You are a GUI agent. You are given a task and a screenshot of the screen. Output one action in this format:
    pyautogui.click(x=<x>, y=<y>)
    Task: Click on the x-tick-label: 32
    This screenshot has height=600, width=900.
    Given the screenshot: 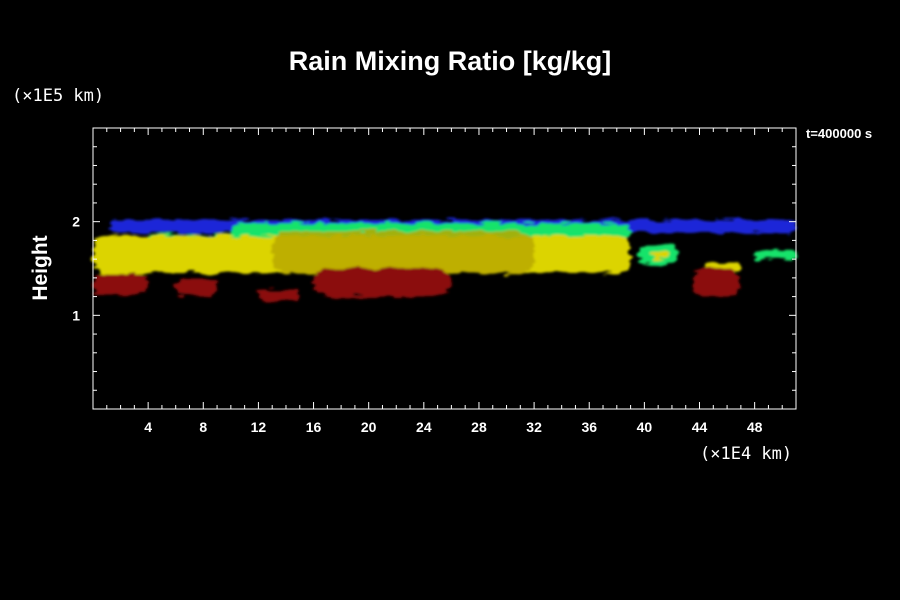 What is the action you would take?
    pyautogui.click(x=534, y=427)
    